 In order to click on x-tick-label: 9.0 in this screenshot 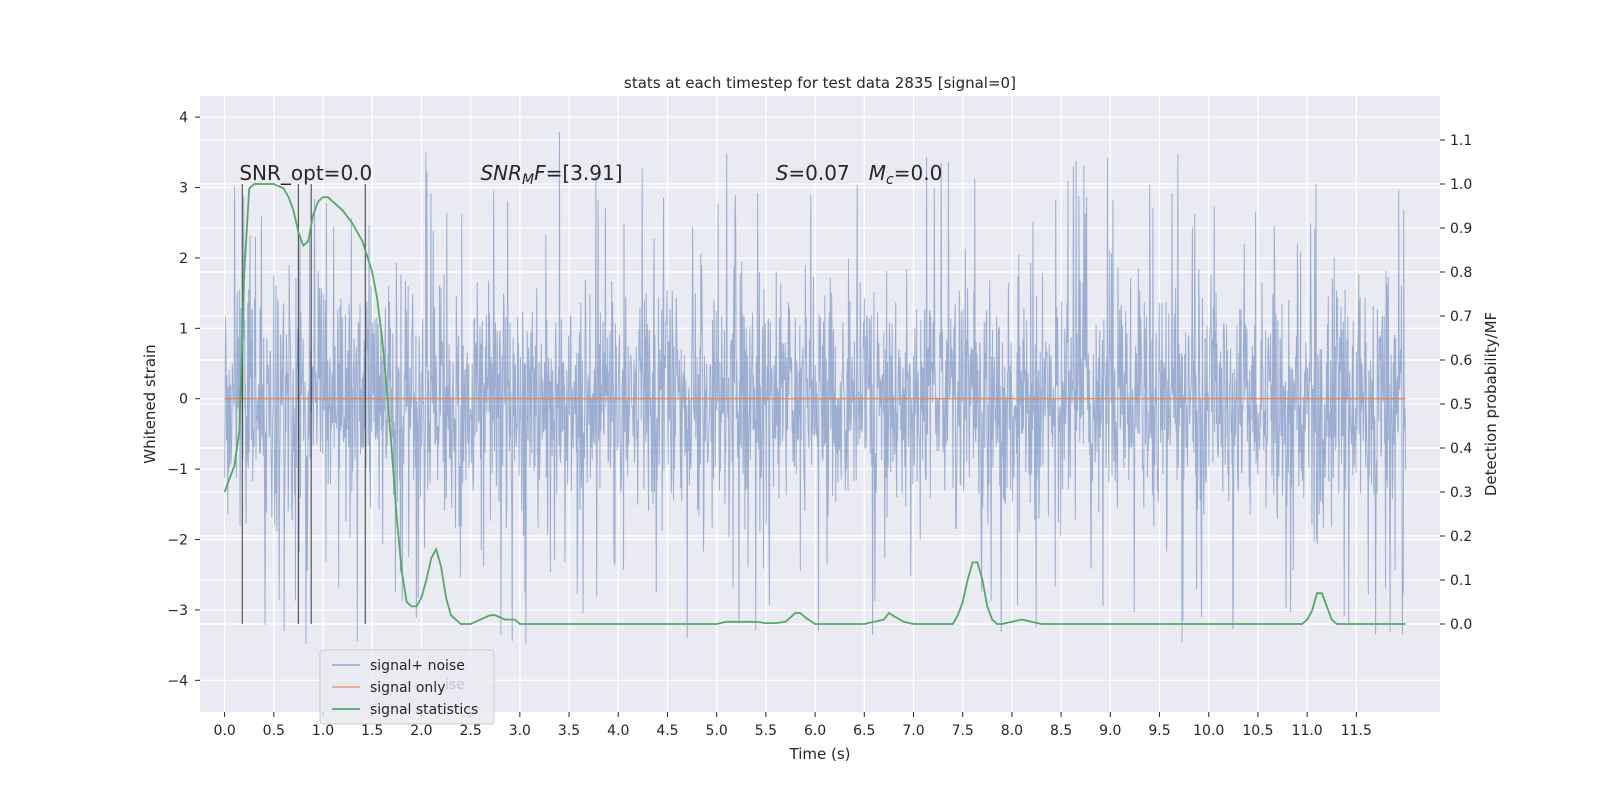, I will do `click(1110, 731)`.